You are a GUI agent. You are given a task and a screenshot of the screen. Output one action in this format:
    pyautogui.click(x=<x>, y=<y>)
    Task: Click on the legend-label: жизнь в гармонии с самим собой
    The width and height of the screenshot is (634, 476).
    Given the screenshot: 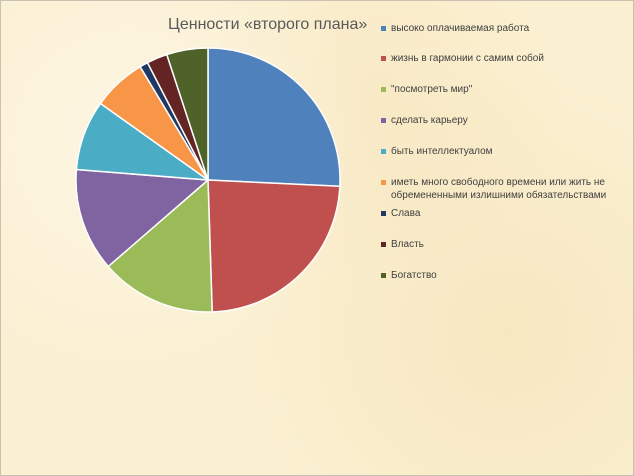 What is the action you would take?
    pyautogui.click(x=467, y=58)
    